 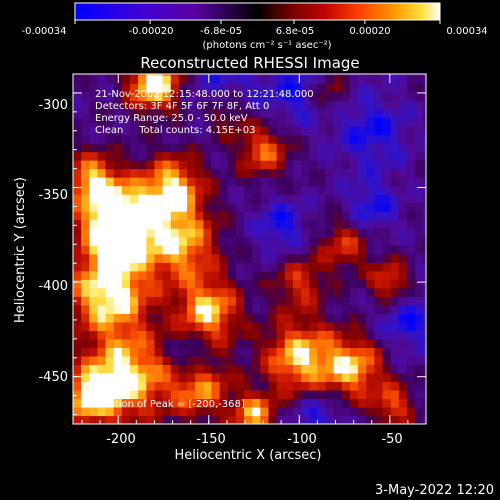 What do you see at coordinates (266, 45) in the screenshot?
I see `colorbar-units-label: (photons cm⁻² s⁻¹ asec⁻²)` at bounding box center [266, 45].